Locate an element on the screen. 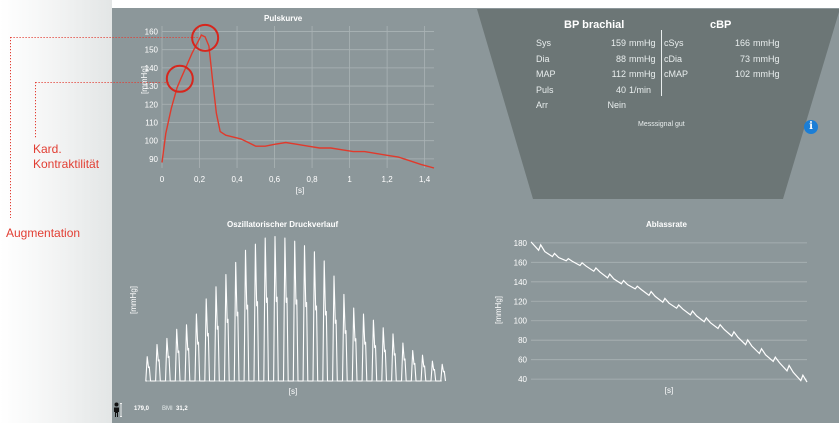 Image resolution: width=839 pixels, height=423 pixels. oscillation-signal-line is located at coordinates (296, 309).